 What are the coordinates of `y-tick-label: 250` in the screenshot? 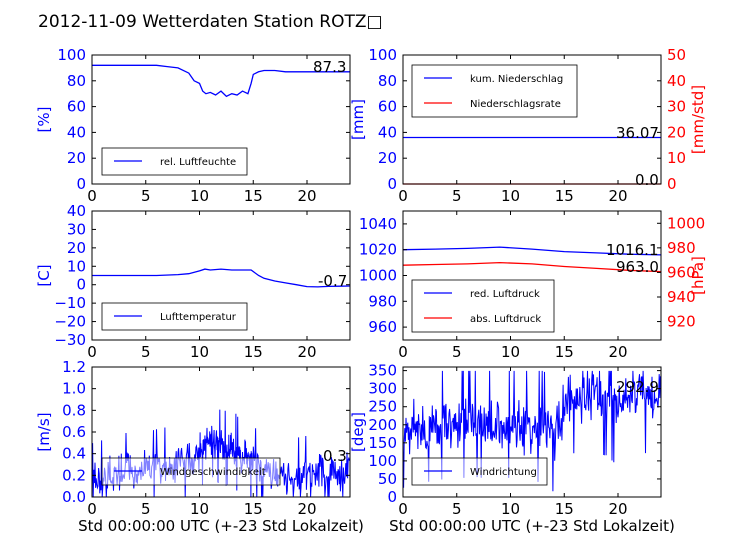 It's located at (382, 407).